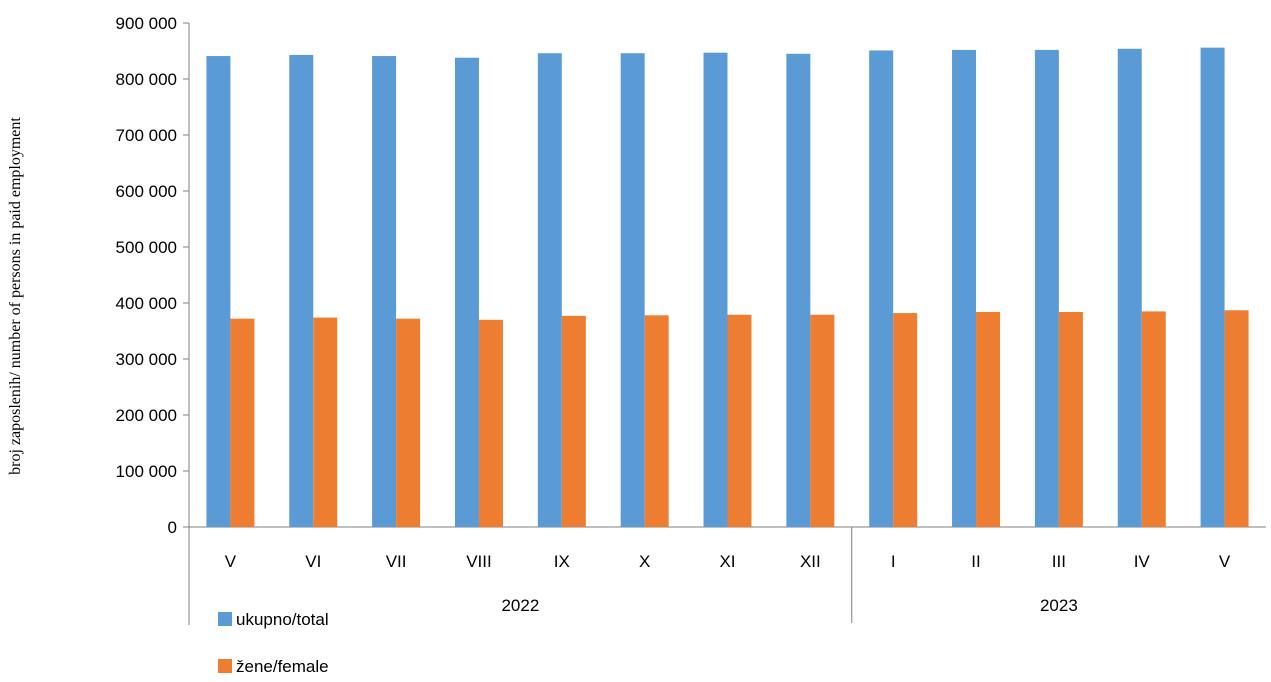 This screenshot has width=1271, height=682. Describe the element at coordinates (644, 561) in the screenshot. I see `x-tick-label: X` at that location.